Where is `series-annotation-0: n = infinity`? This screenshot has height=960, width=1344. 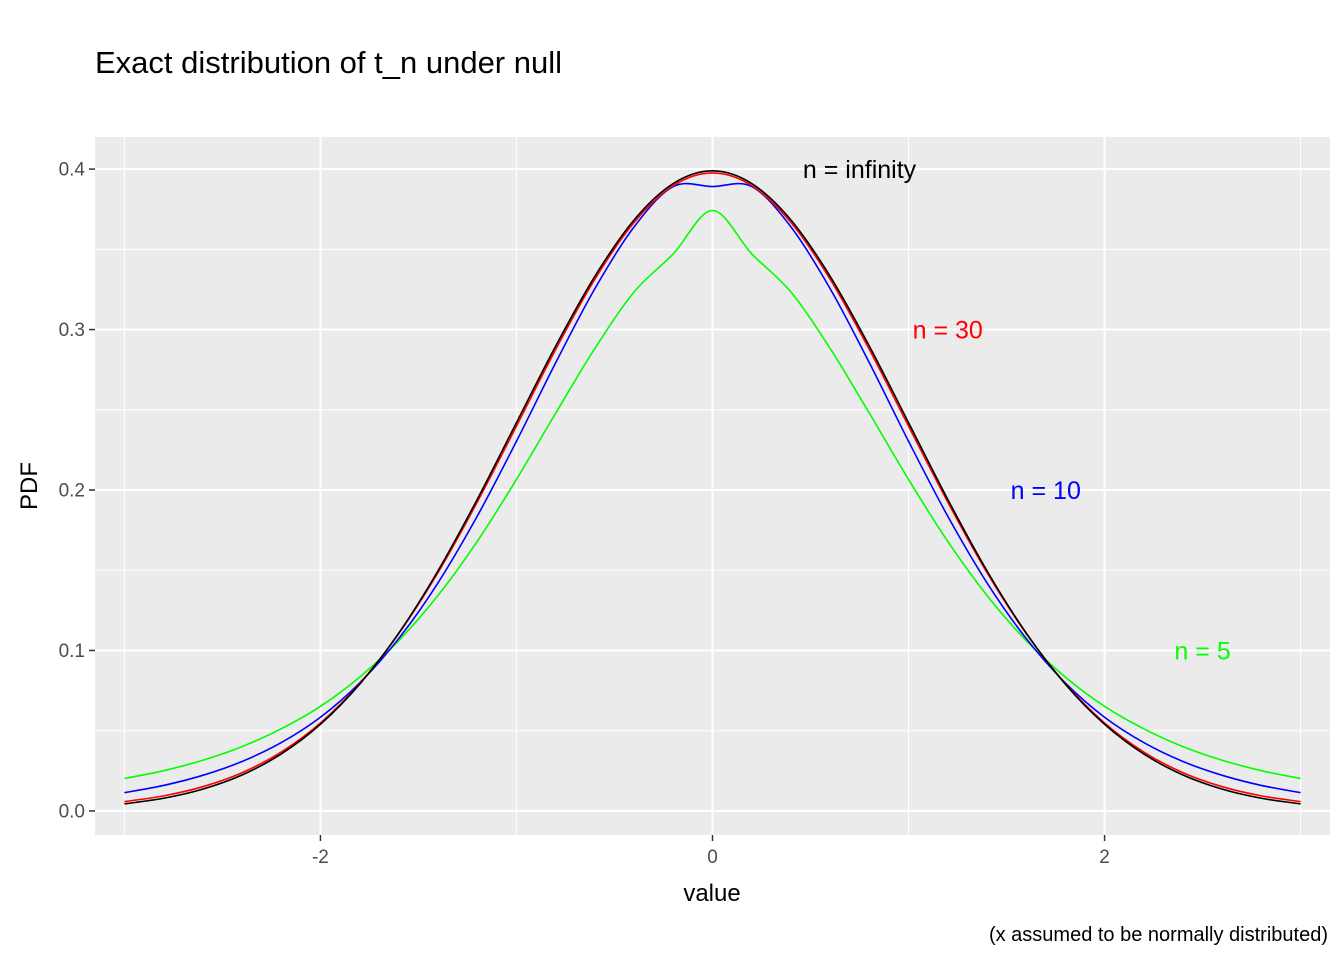
series-annotation-0: n = infinity is located at coordinates (860, 170).